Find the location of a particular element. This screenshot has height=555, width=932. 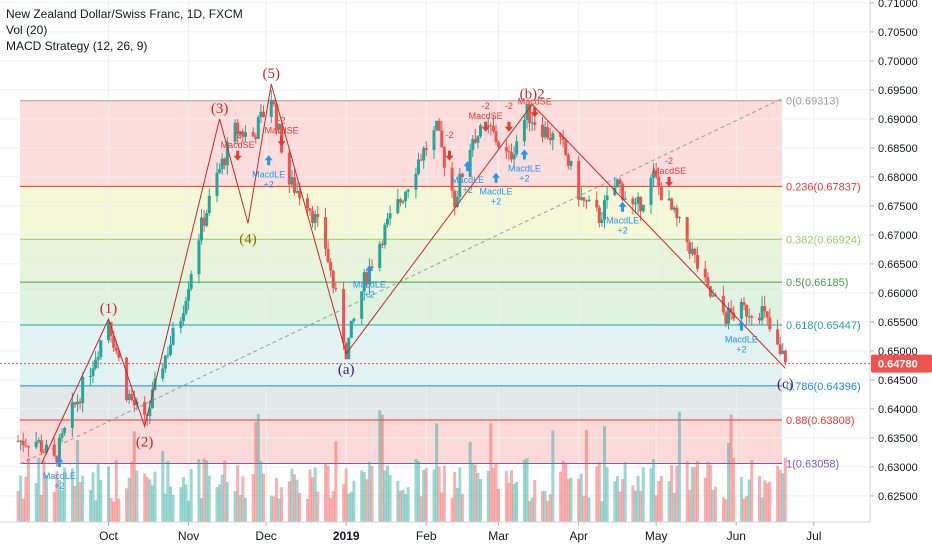

time-tick-label: 2019 is located at coordinates (346, 536).